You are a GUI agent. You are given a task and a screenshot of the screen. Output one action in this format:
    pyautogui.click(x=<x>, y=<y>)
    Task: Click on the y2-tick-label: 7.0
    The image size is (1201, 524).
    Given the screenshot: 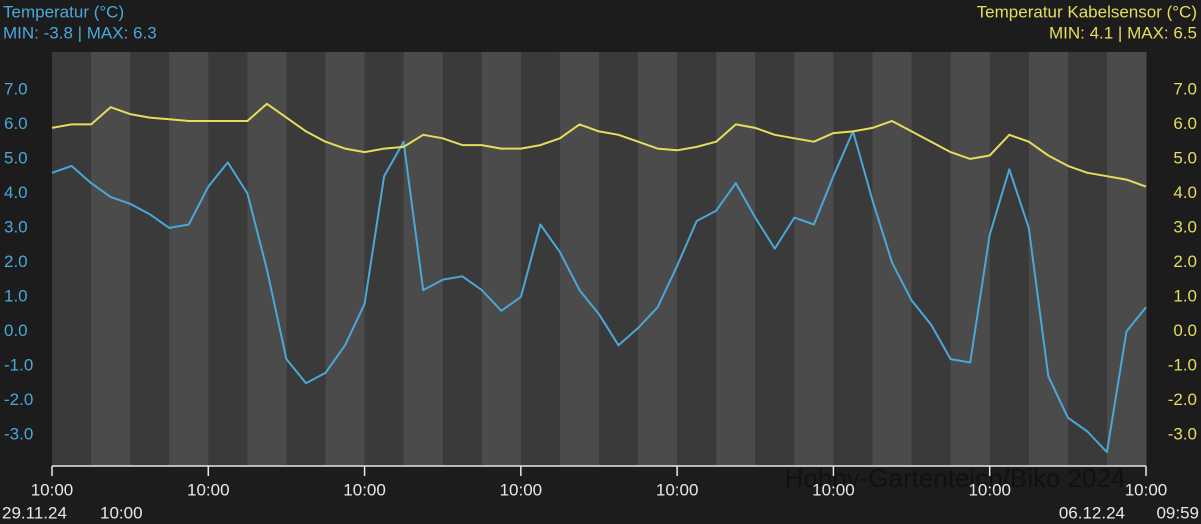 What is the action you would take?
    pyautogui.click(x=1185, y=88)
    